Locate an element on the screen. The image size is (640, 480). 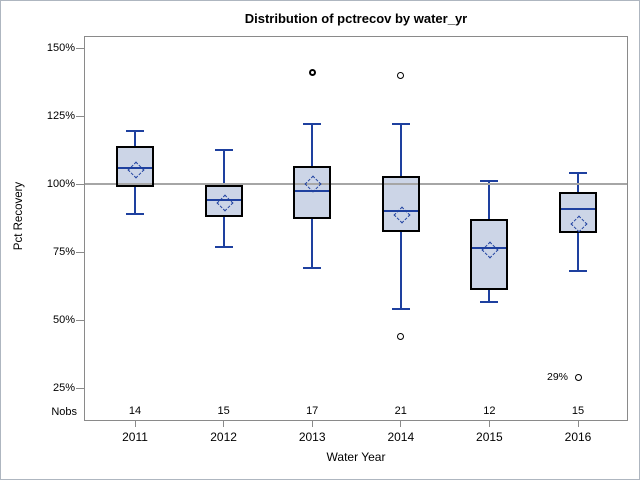
x-tick-label: 2011 is located at coordinates (135, 437).